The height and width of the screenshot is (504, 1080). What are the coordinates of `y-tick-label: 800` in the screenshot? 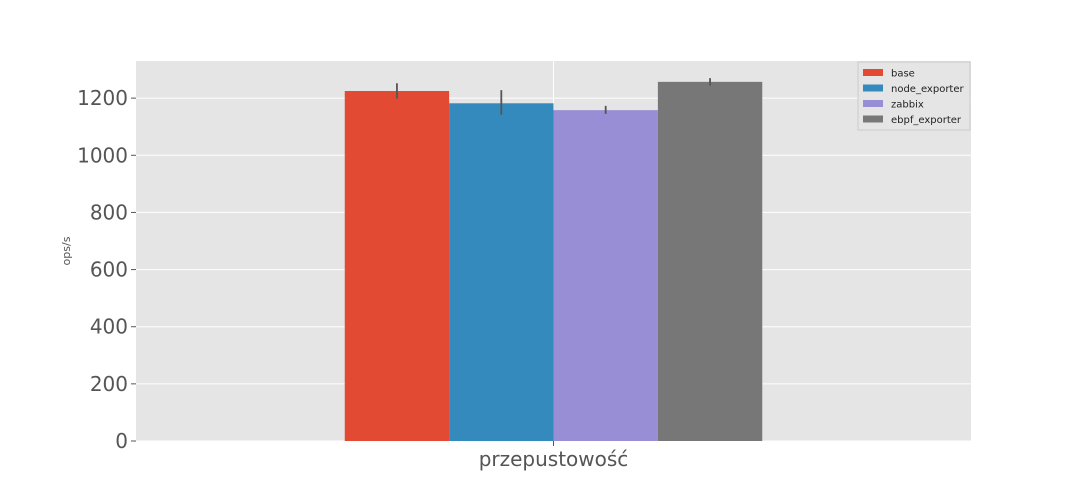 It's located at (109, 212).